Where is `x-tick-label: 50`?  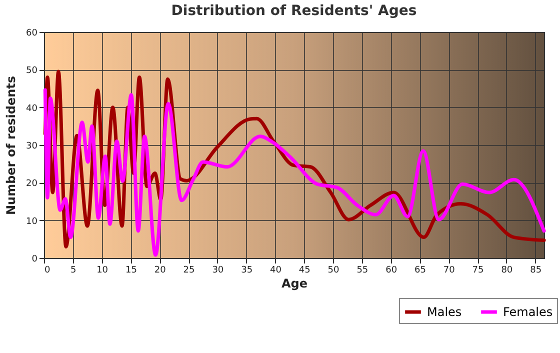 x-tick-label: 50 is located at coordinates (334, 271).